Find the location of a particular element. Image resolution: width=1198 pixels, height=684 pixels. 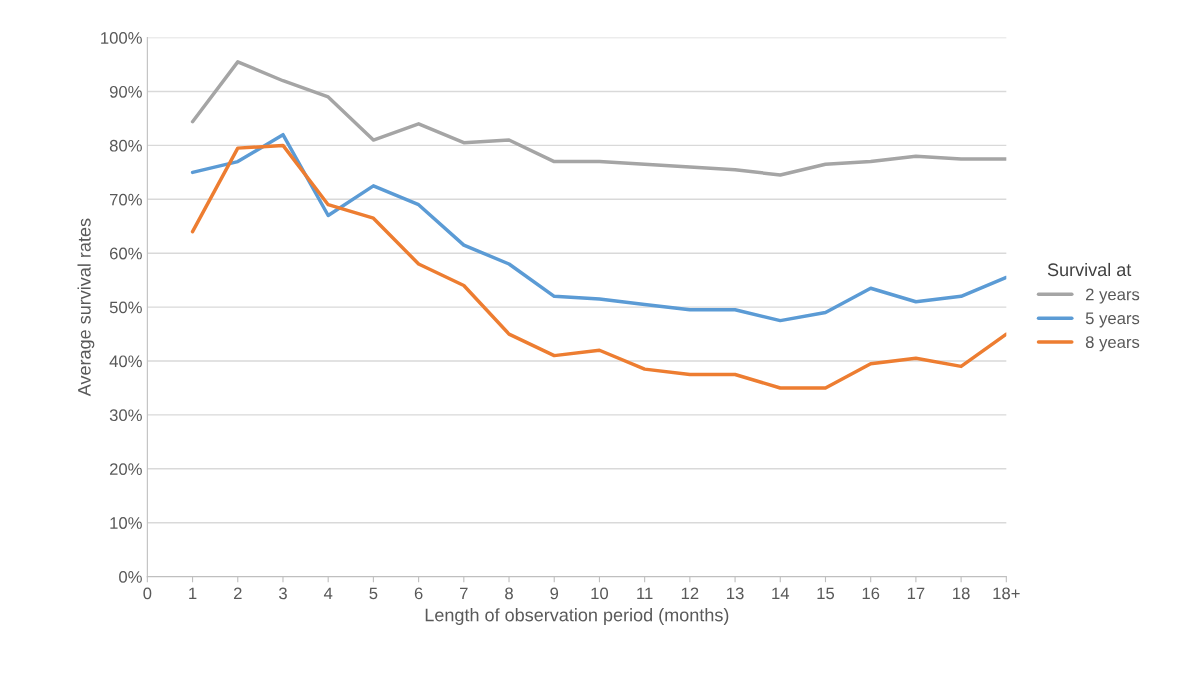

y-tick-label: 90% is located at coordinates (125, 91).